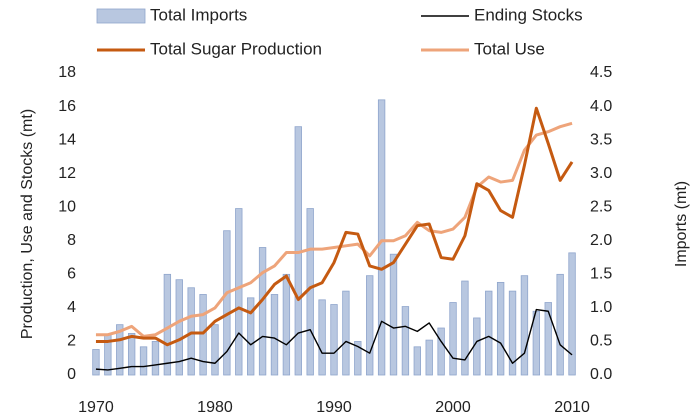  Describe the element at coordinates (528, 14) in the screenshot. I see `legend-label: Ending Stocks` at that location.